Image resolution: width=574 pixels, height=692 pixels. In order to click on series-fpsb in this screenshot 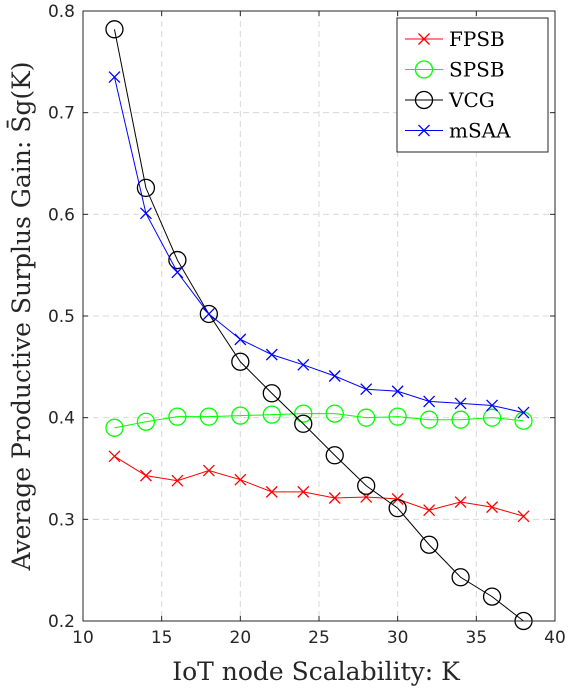, I will do `click(319, 486)`.